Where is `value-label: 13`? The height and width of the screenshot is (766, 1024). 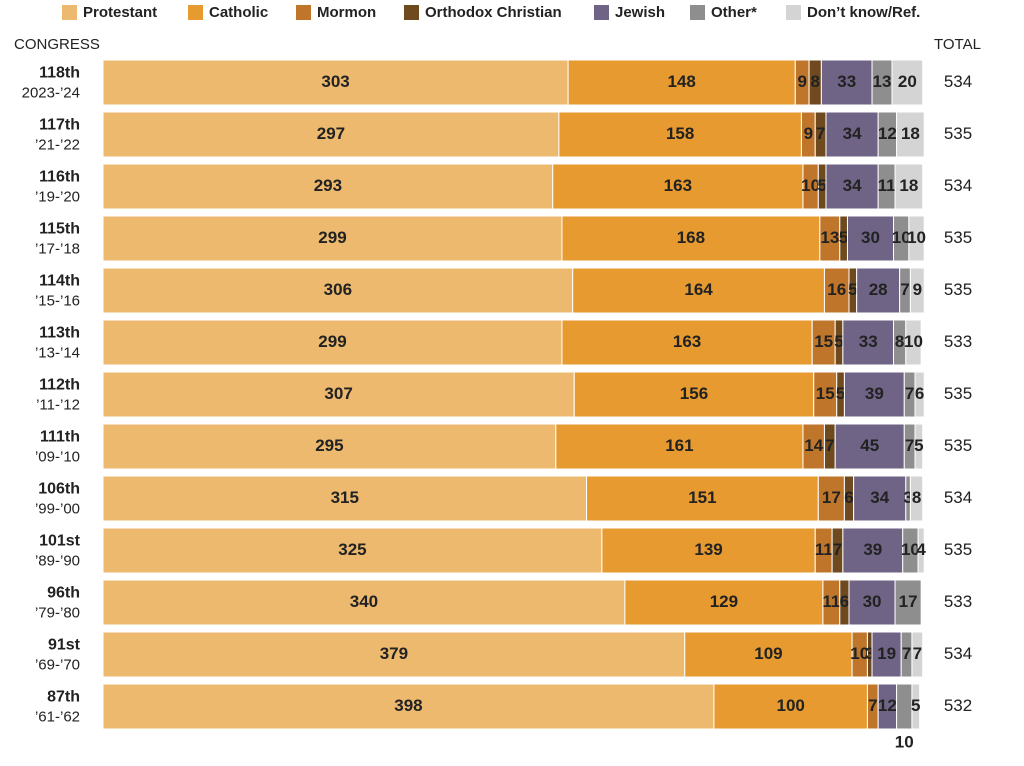
value-label: 13 is located at coordinates (829, 237).